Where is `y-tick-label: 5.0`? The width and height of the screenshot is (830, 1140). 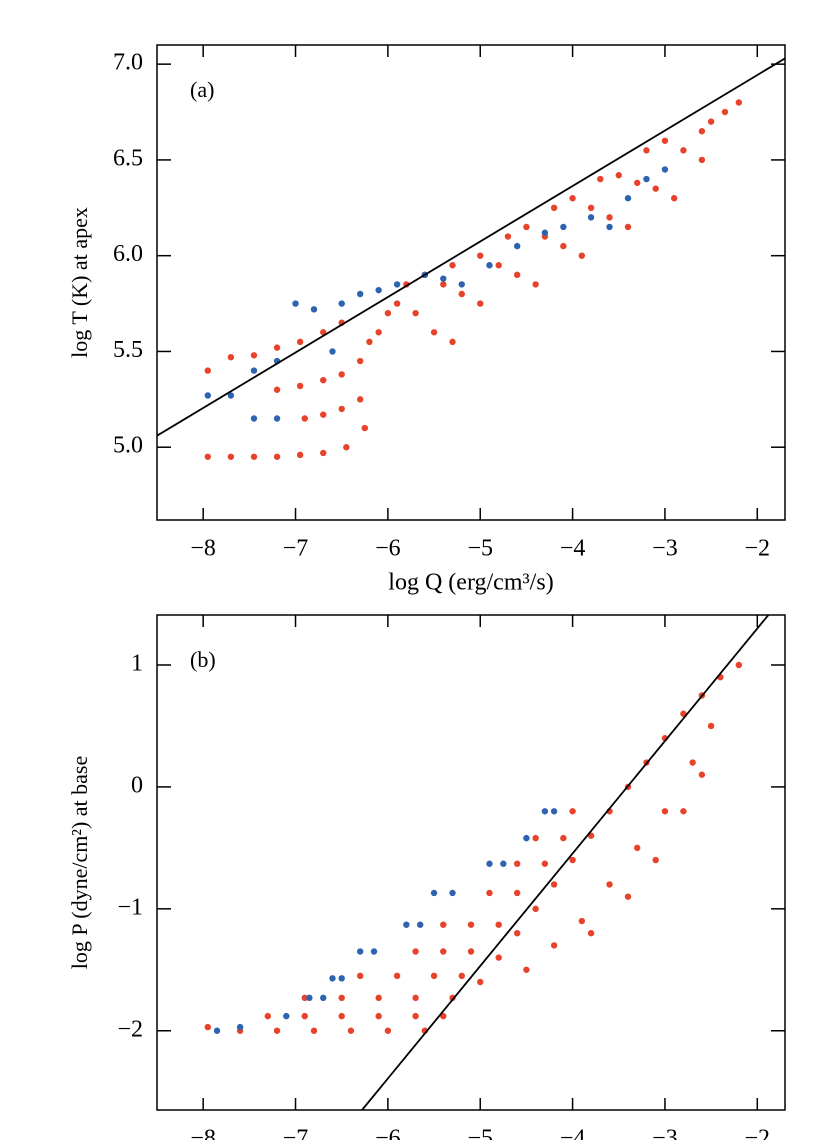
y-tick-label: 5.0 is located at coordinates (128, 446).